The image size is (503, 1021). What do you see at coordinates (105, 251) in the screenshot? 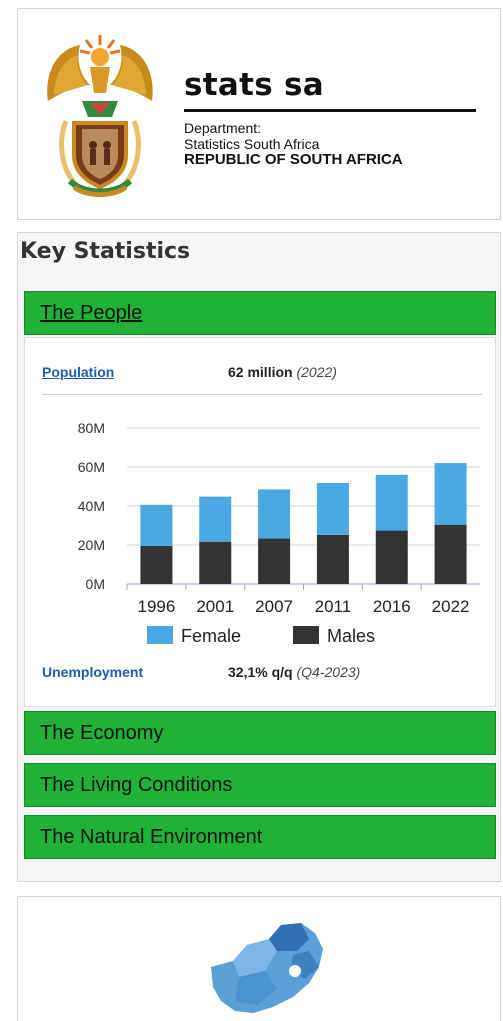
I see `key-statistics-title: Key Statistics` at bounding box center [105, 251].